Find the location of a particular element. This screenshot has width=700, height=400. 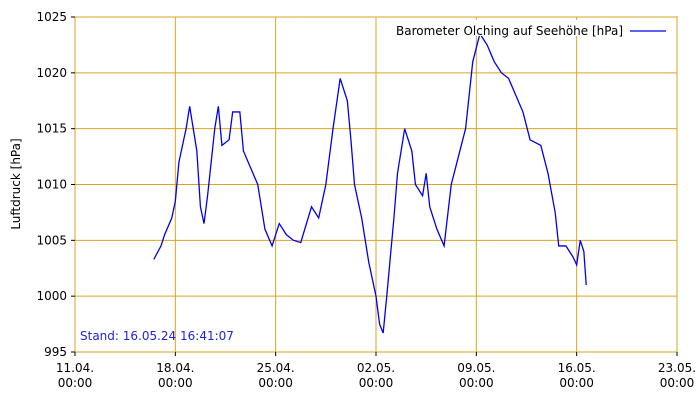

y-axis-label: Luftdruck [hPa] is located at coordinates (16, 183).